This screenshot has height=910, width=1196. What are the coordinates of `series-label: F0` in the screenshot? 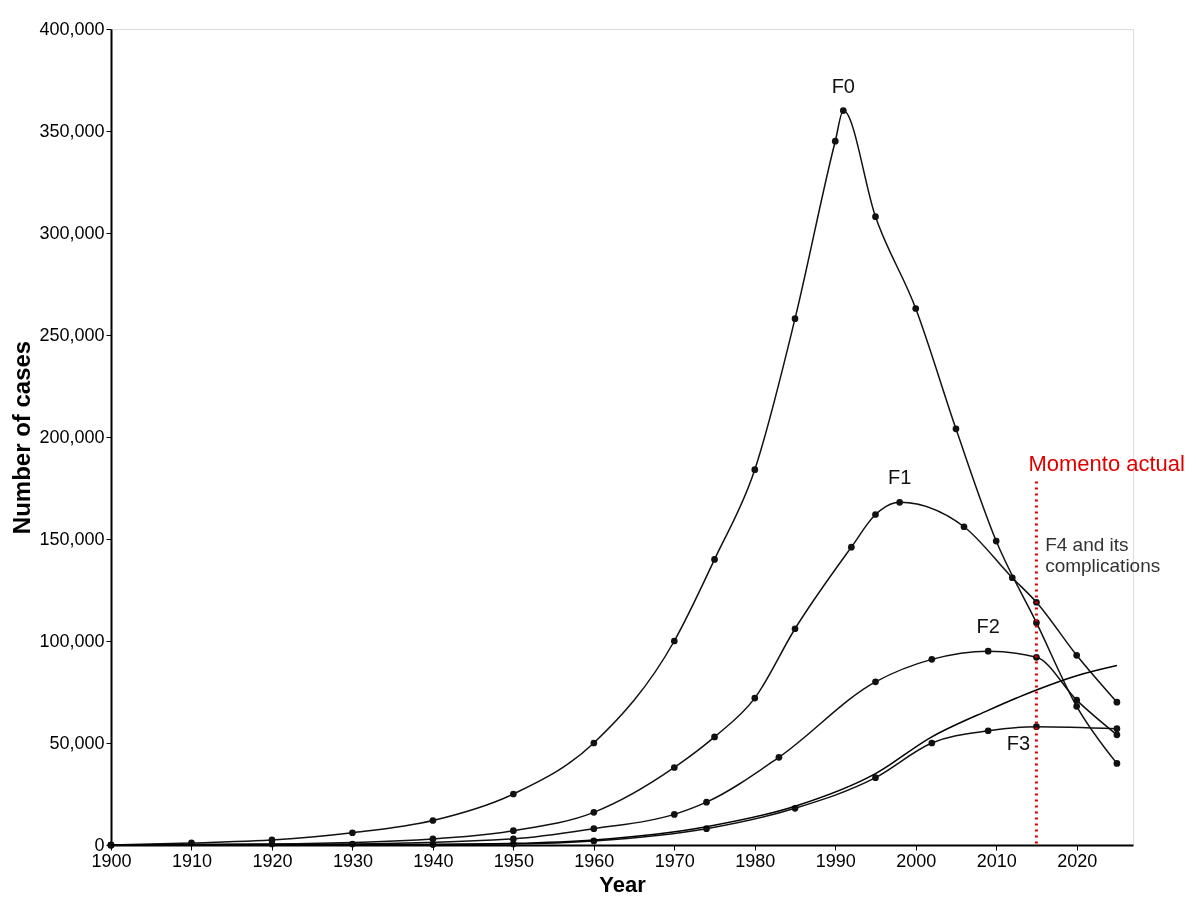 It's located at (843, 85).